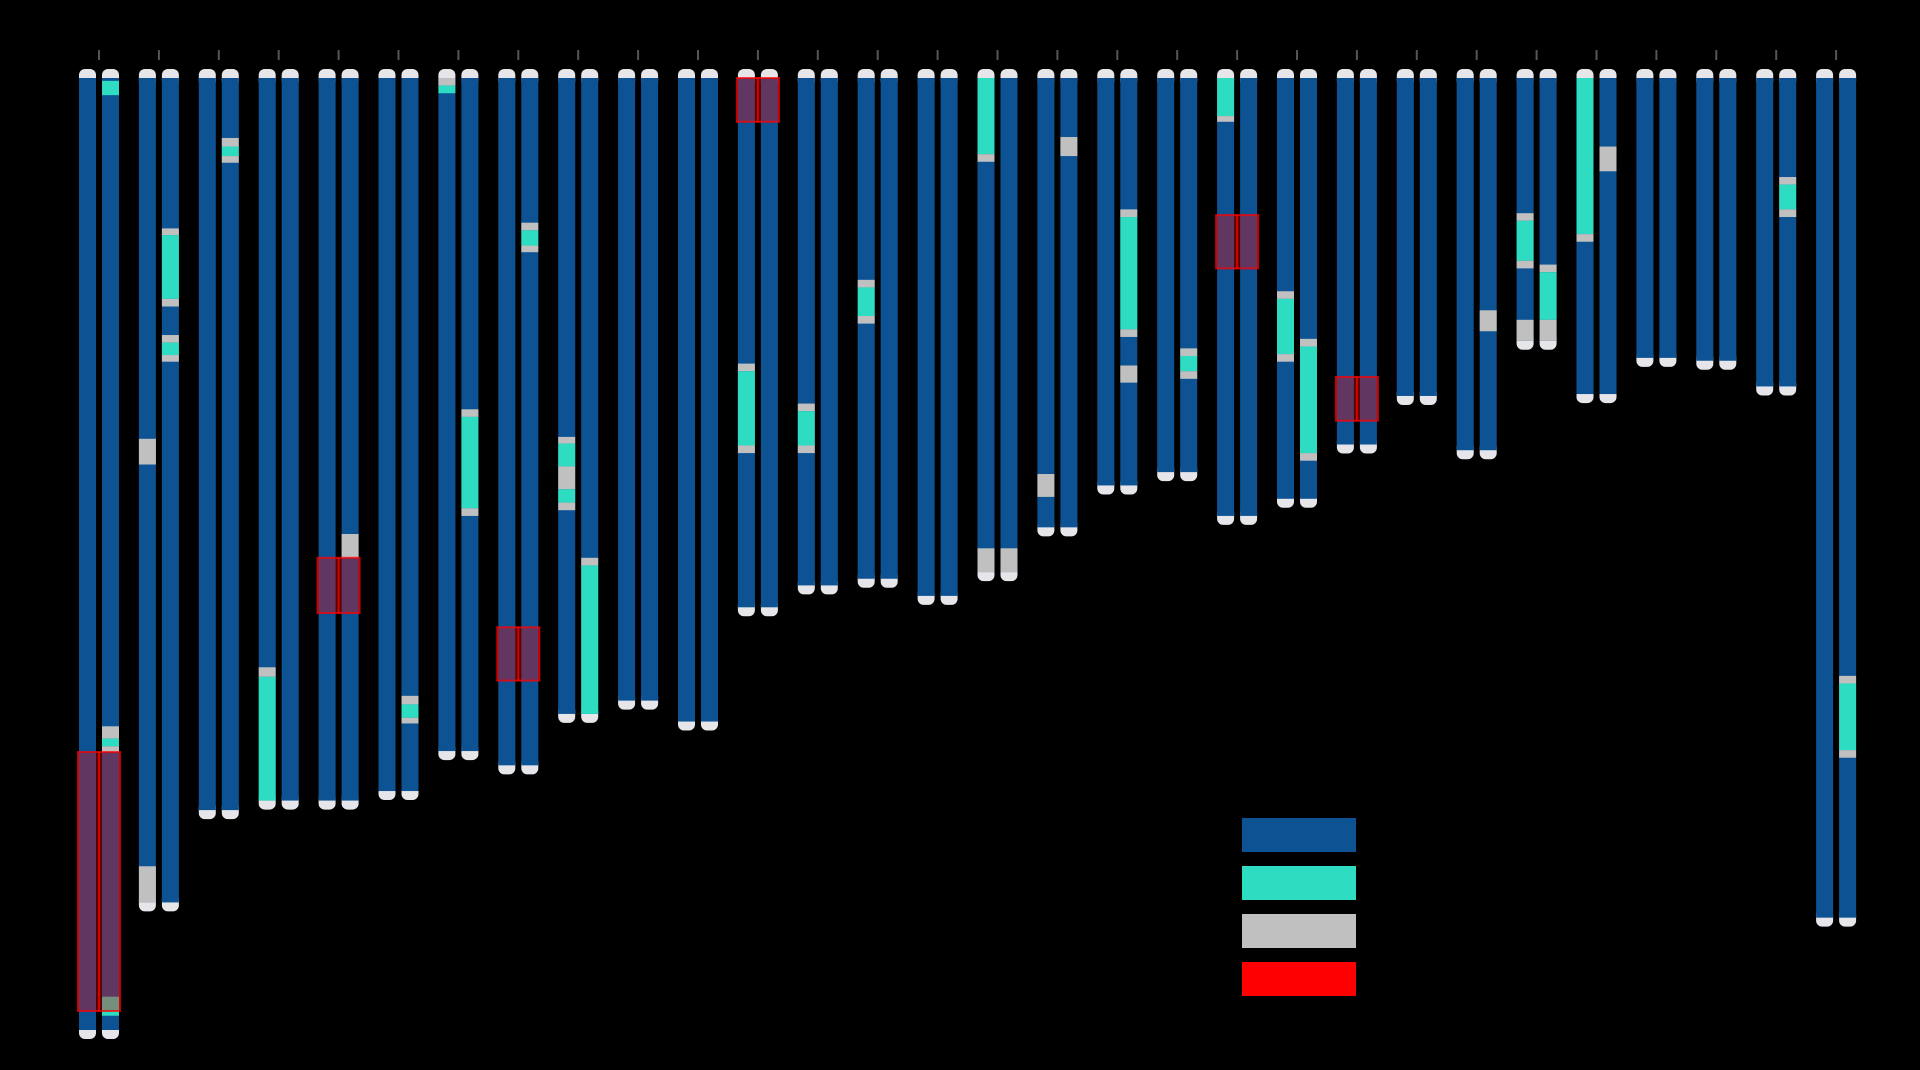 Image resolution: width=1920 pixels, height=1070 pixels. I want to click on chromosome-3b-body, so click(230, 444).